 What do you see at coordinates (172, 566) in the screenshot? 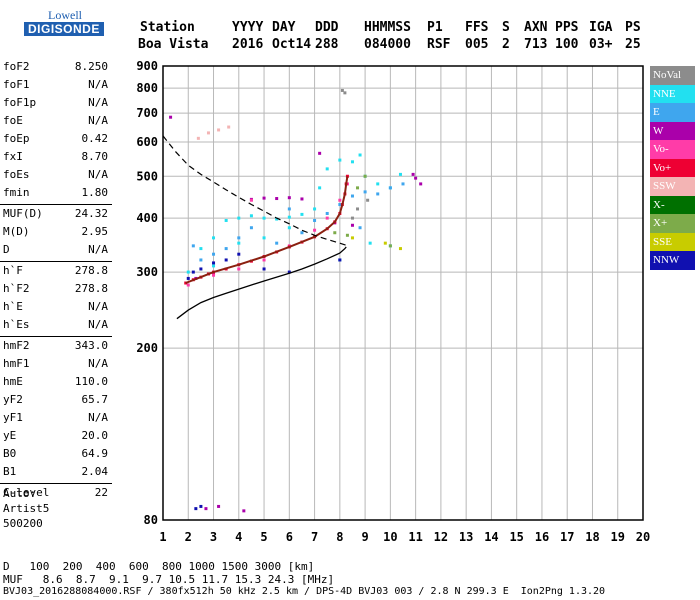
I see `d-values: 100 200 400 600 800 1000 1500 3000 [km]` at bounding box center [172, 566].